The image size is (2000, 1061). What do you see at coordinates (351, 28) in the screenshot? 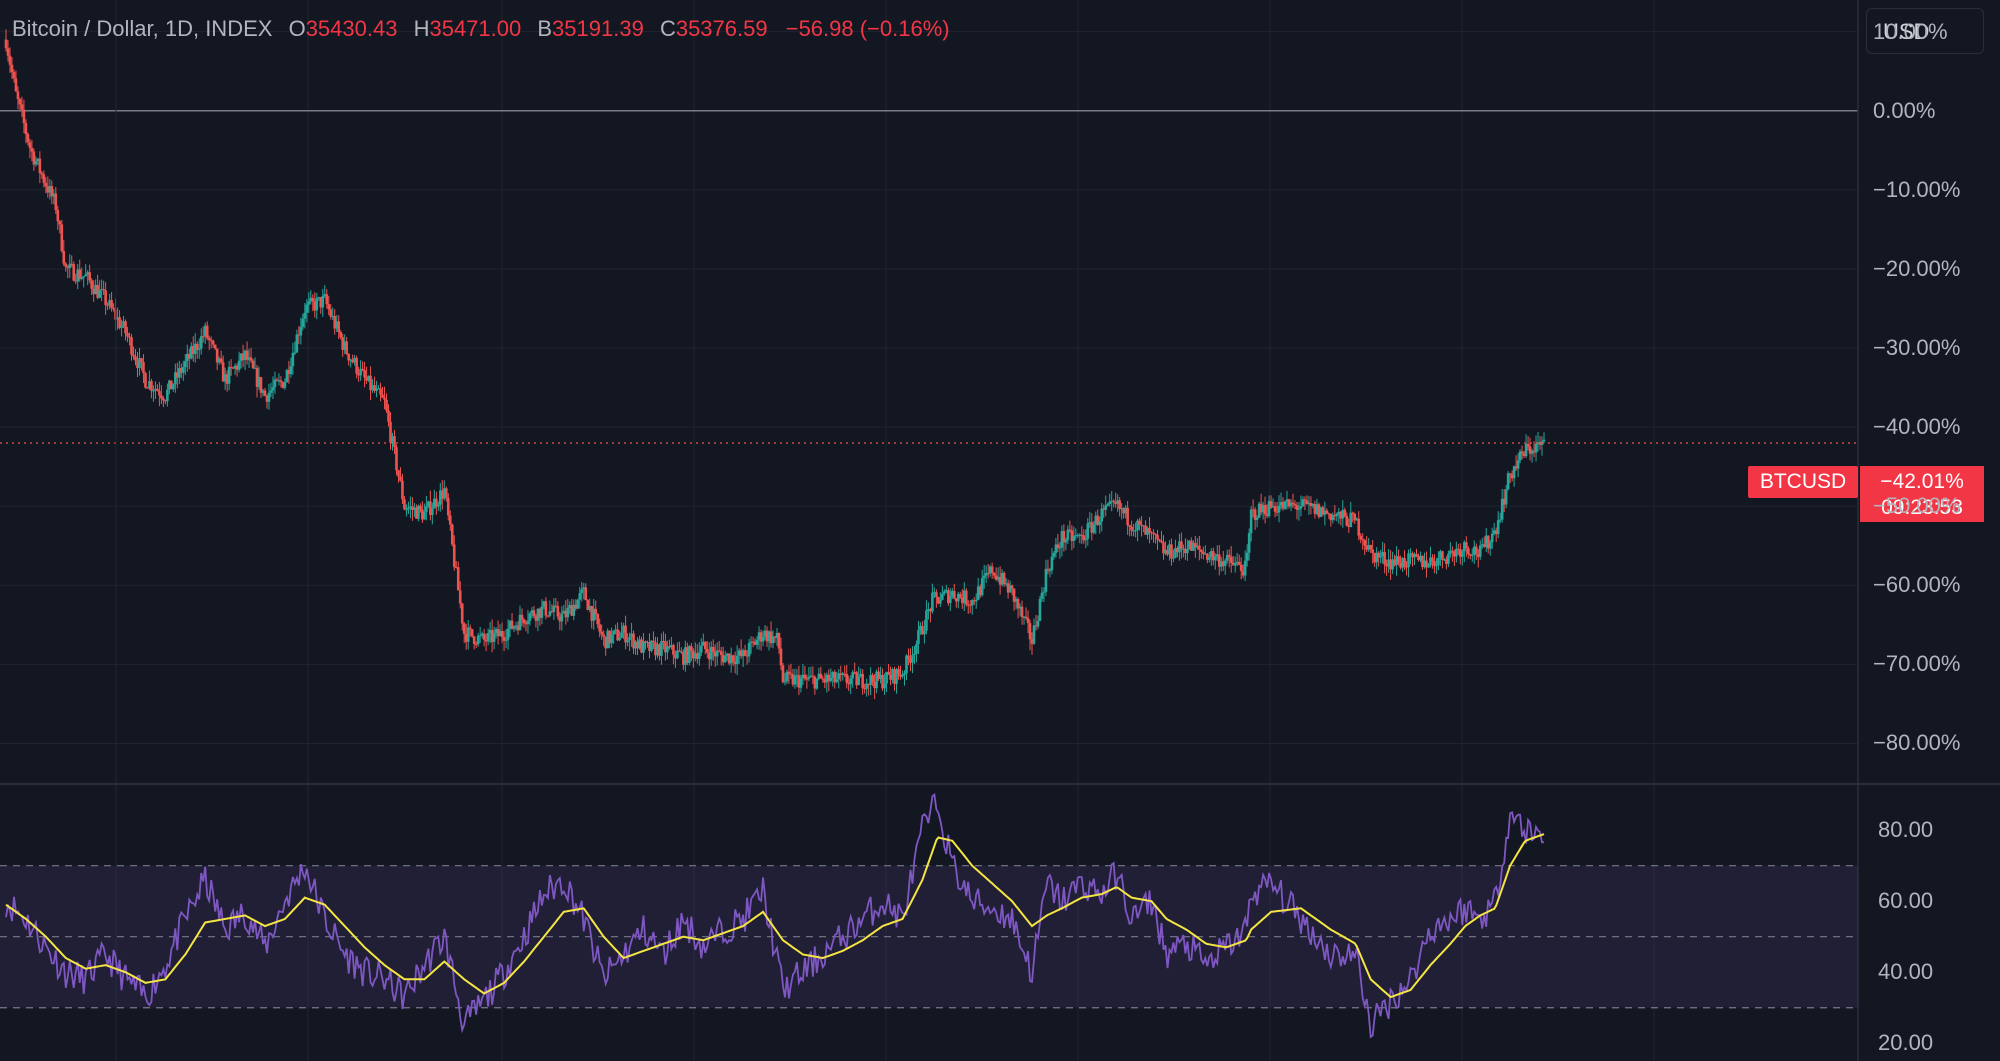
I see `open-value: 35430.43` at bounding box center [351, 28].